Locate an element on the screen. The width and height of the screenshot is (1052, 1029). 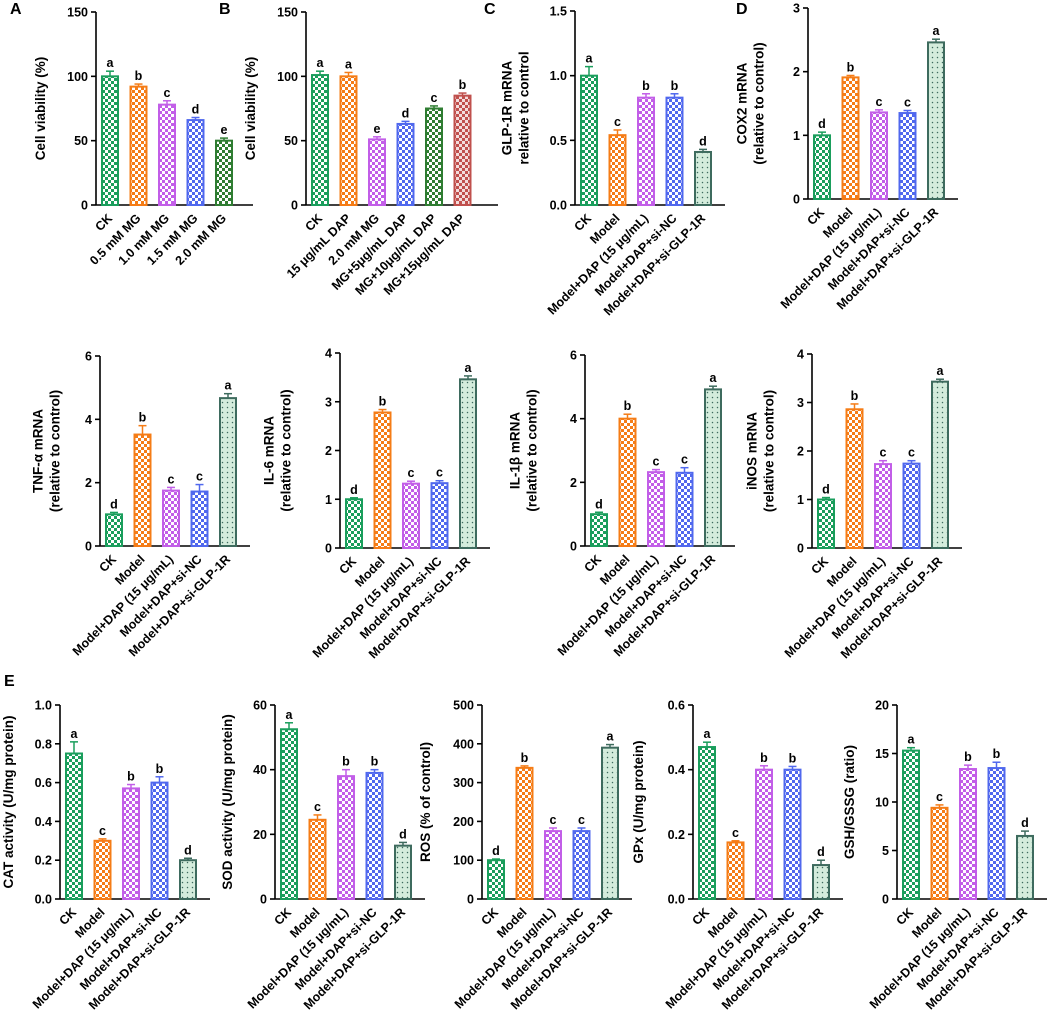
y-tick-label: 50 is located at coordinates (81, 141).